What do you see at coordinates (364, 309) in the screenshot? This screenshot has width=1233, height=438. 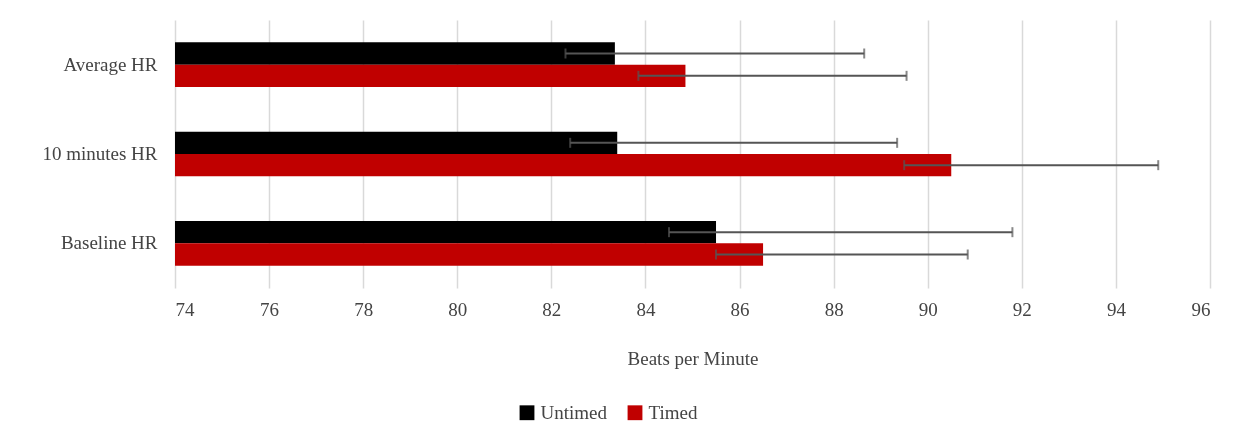 I see `x-tick-label: 78` at bounding box center [364, 309].